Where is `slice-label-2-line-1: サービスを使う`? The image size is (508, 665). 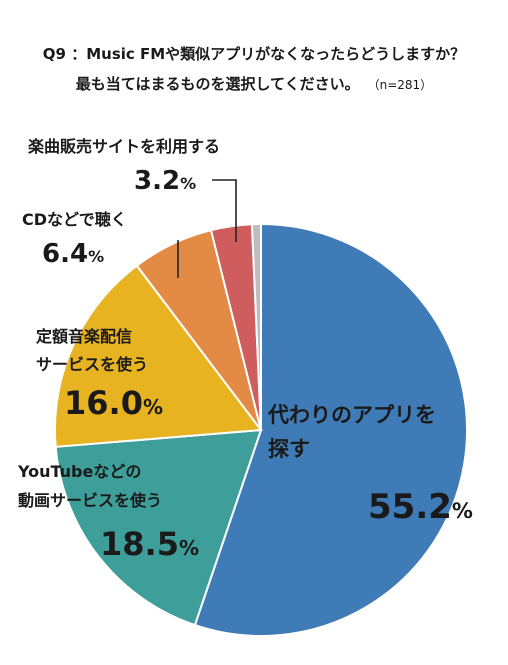
slice-label-2-line-1: サービスを使う is located at coordinates (92, 364).